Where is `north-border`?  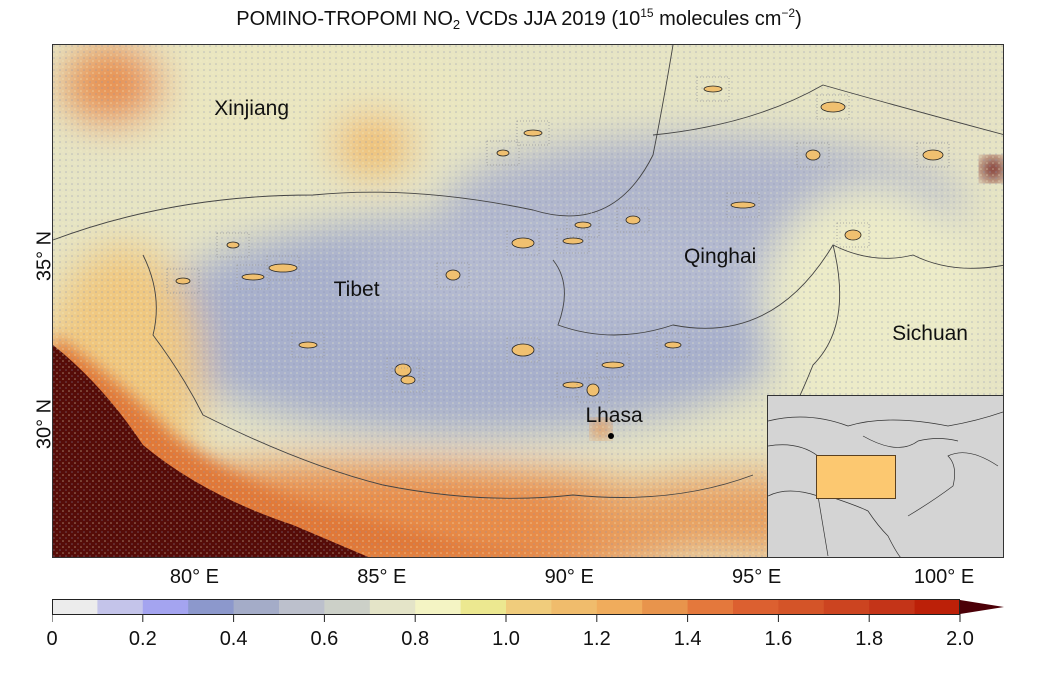 north-border is located at coordinates (827, 110).